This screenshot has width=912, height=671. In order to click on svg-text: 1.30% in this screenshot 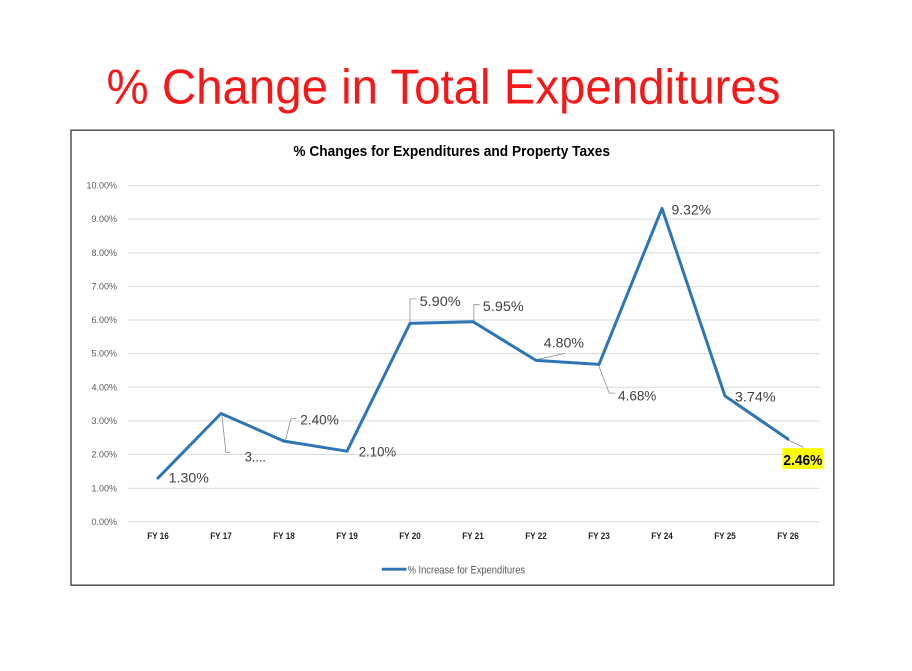, I will do `click(189, 478)`.